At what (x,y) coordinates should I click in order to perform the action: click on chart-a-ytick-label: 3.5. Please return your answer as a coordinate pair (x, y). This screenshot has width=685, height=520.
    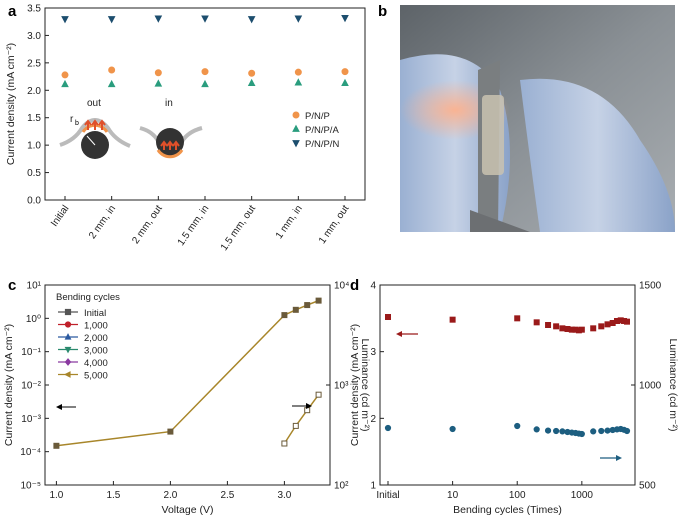
    Looking at the image, I should click on (34, 9).